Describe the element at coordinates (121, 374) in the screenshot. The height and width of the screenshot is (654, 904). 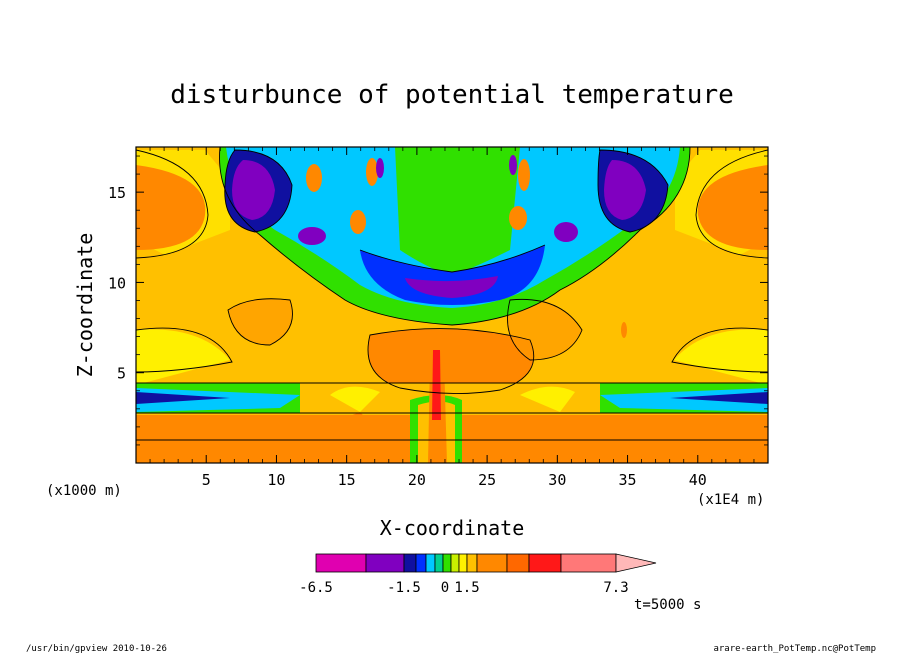
I see `y-tick-label: 5` at that location.